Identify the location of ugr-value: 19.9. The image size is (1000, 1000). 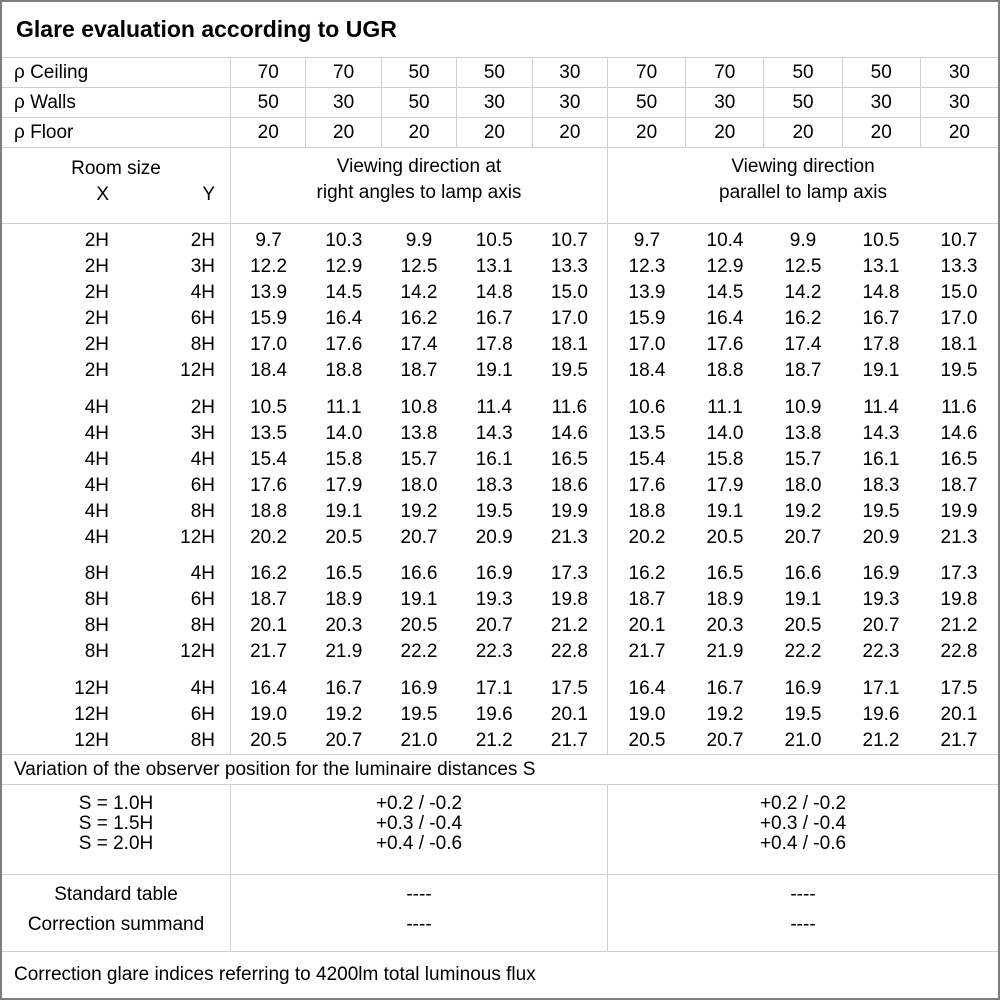
(569, 511).